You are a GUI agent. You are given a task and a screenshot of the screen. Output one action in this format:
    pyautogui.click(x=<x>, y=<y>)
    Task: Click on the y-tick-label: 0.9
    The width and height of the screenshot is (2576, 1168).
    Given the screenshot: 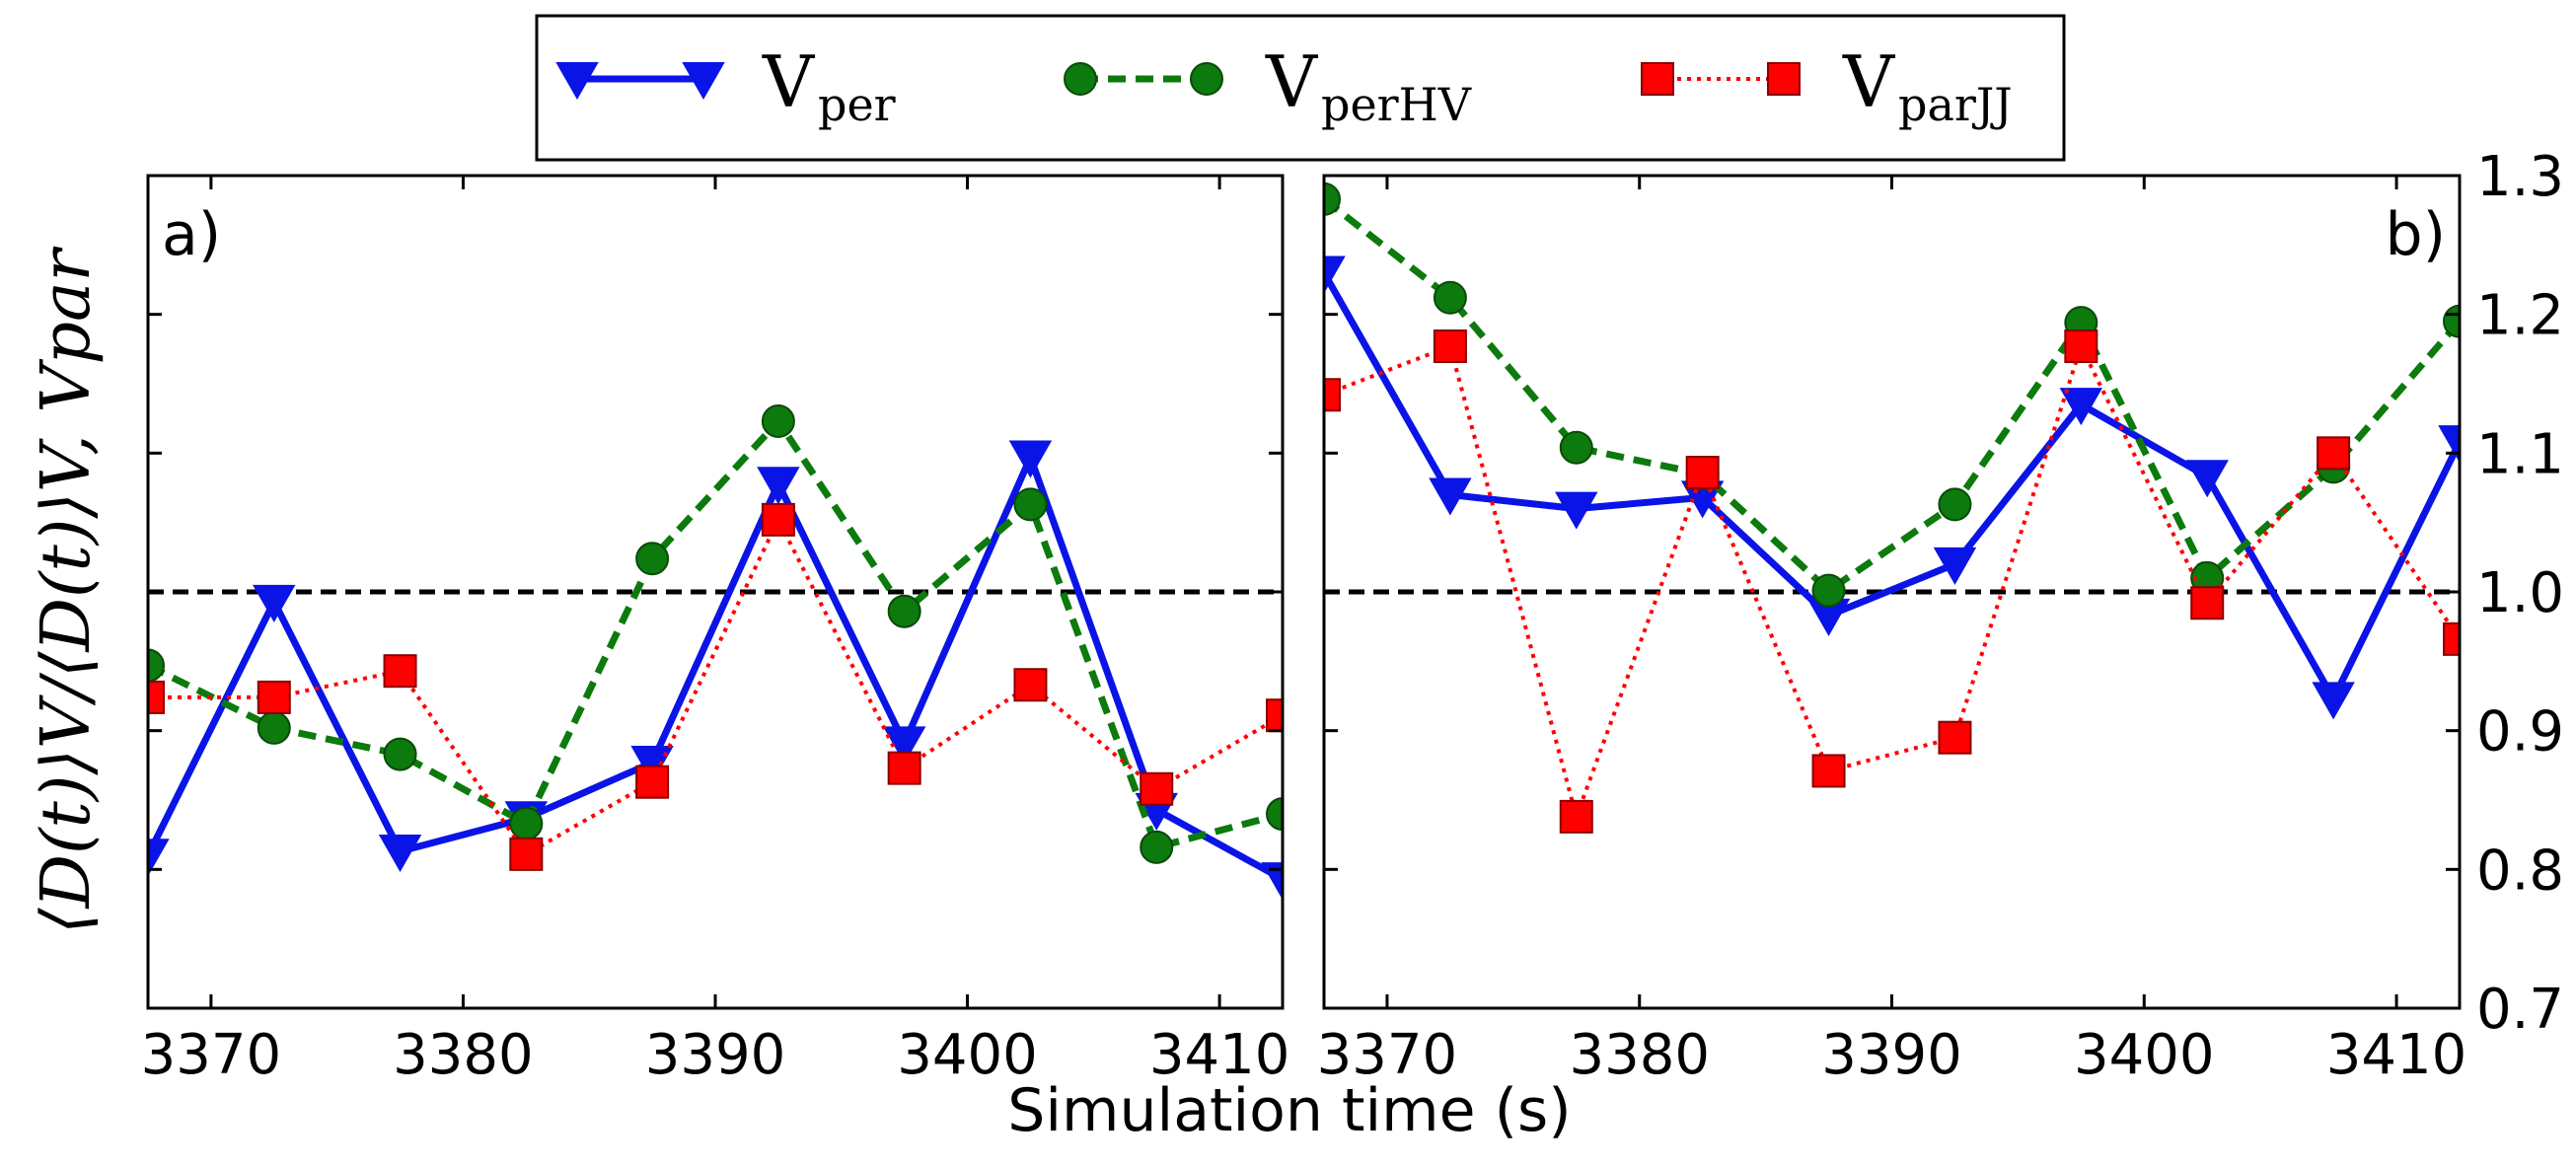 What is the action you would take?
    pyautogui.click(x=2520, y=733)
    